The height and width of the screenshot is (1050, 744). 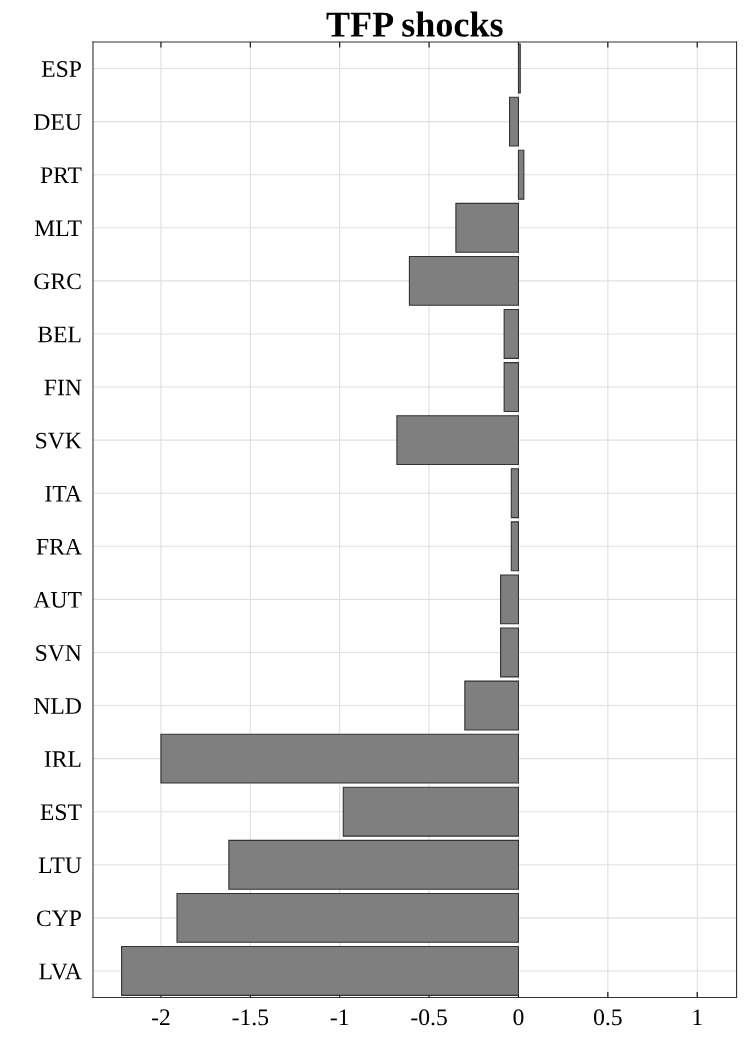 I want to click on x-tick-label: -1.5, so click(x=250, y=1017).